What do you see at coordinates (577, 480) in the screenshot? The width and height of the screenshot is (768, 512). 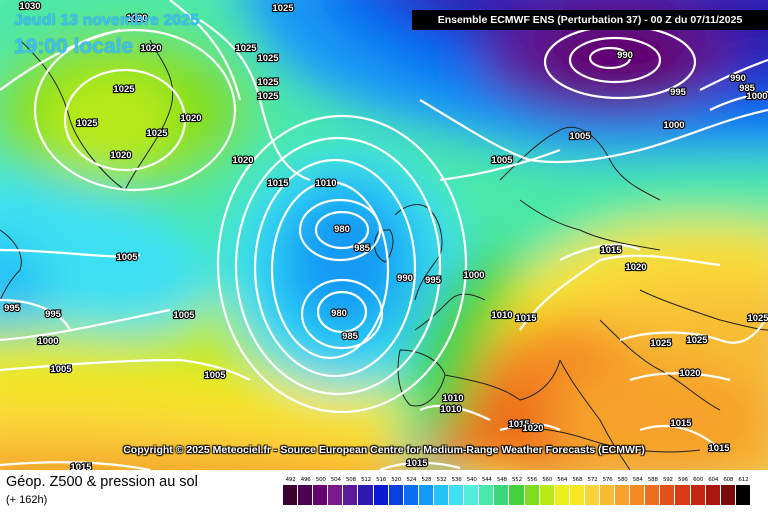 I see `scale-label: 568` at bounding box center [577, 480].